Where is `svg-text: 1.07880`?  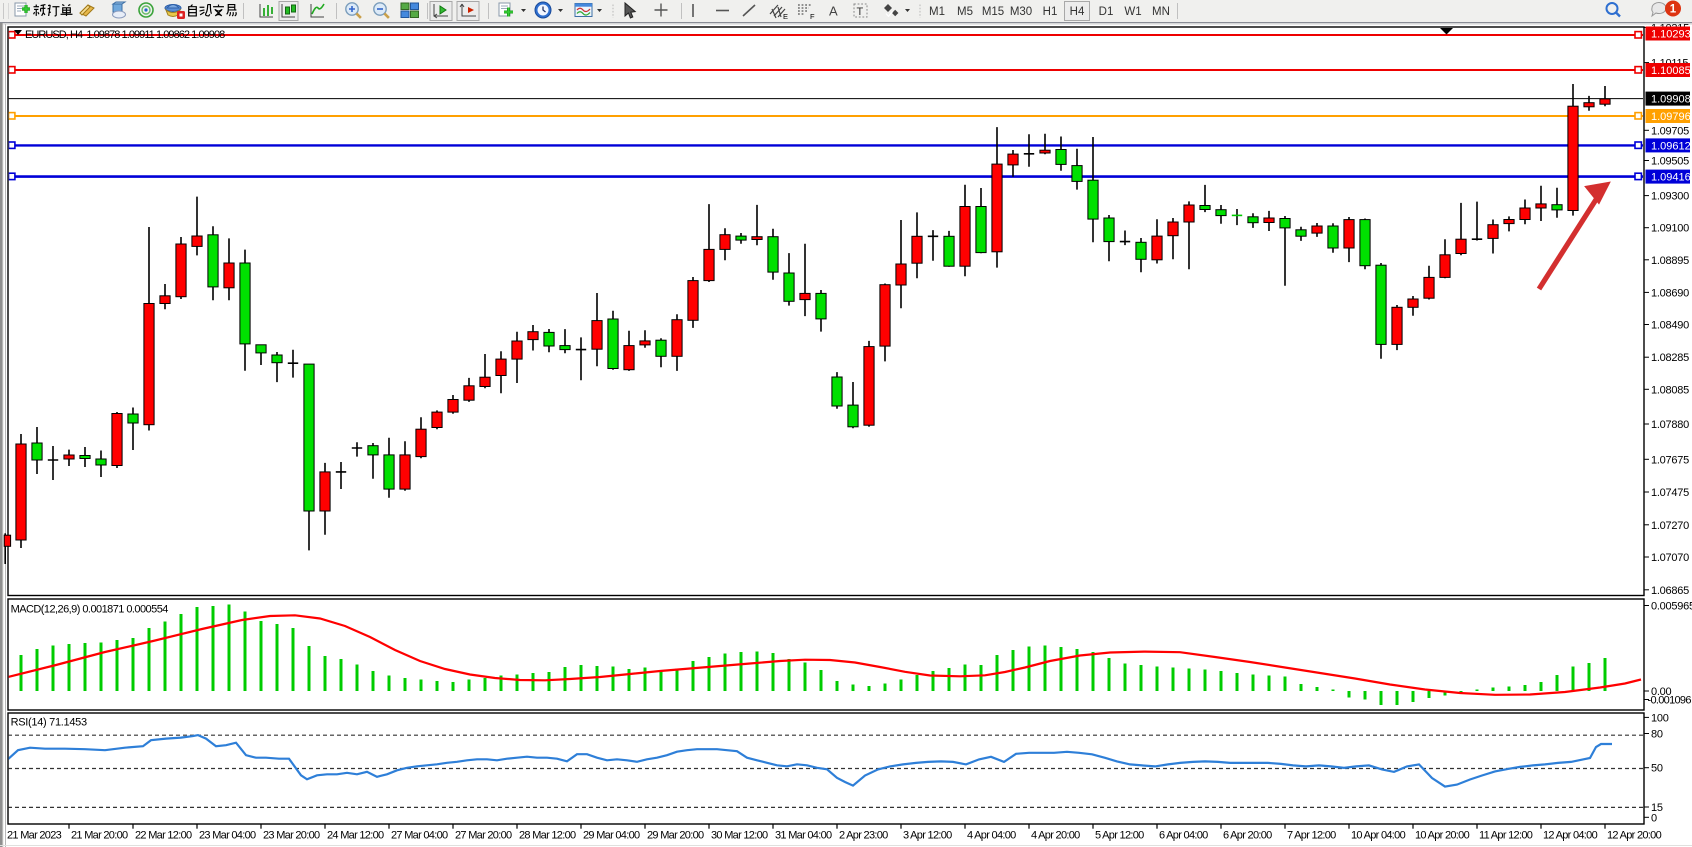 svg-text: 1.07880 is located at coordinates (1670, 425).